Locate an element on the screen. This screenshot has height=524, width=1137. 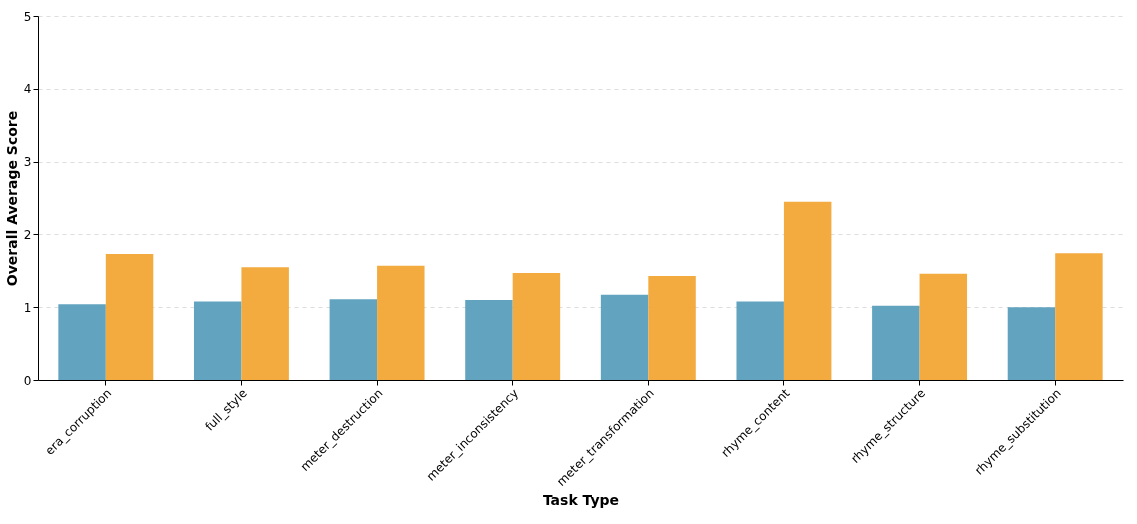
y-tick-label: 3 is located at coordinates (27, 162).